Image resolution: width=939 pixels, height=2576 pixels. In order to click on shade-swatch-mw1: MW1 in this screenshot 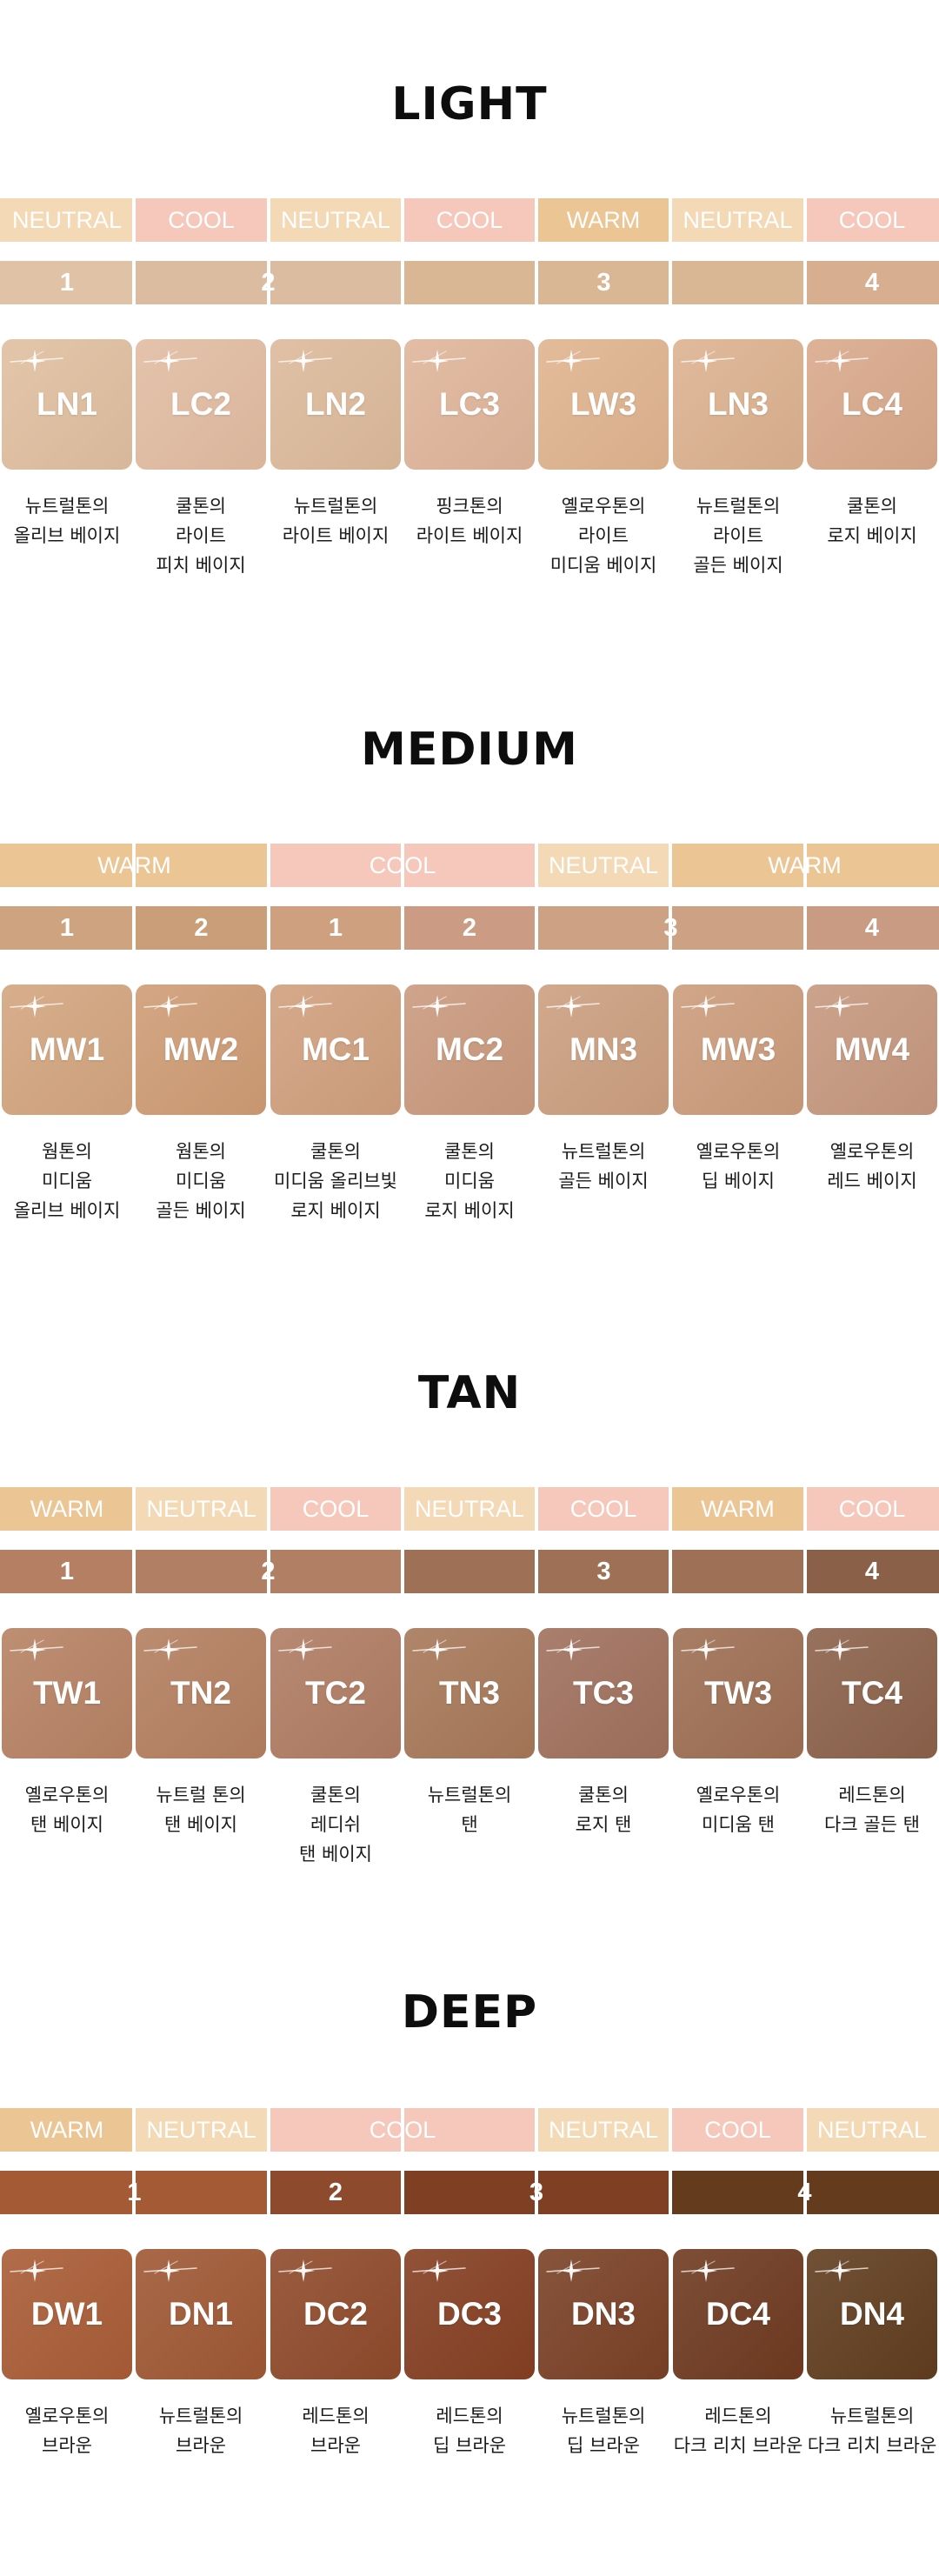, I will do `click(67, 1049)`.